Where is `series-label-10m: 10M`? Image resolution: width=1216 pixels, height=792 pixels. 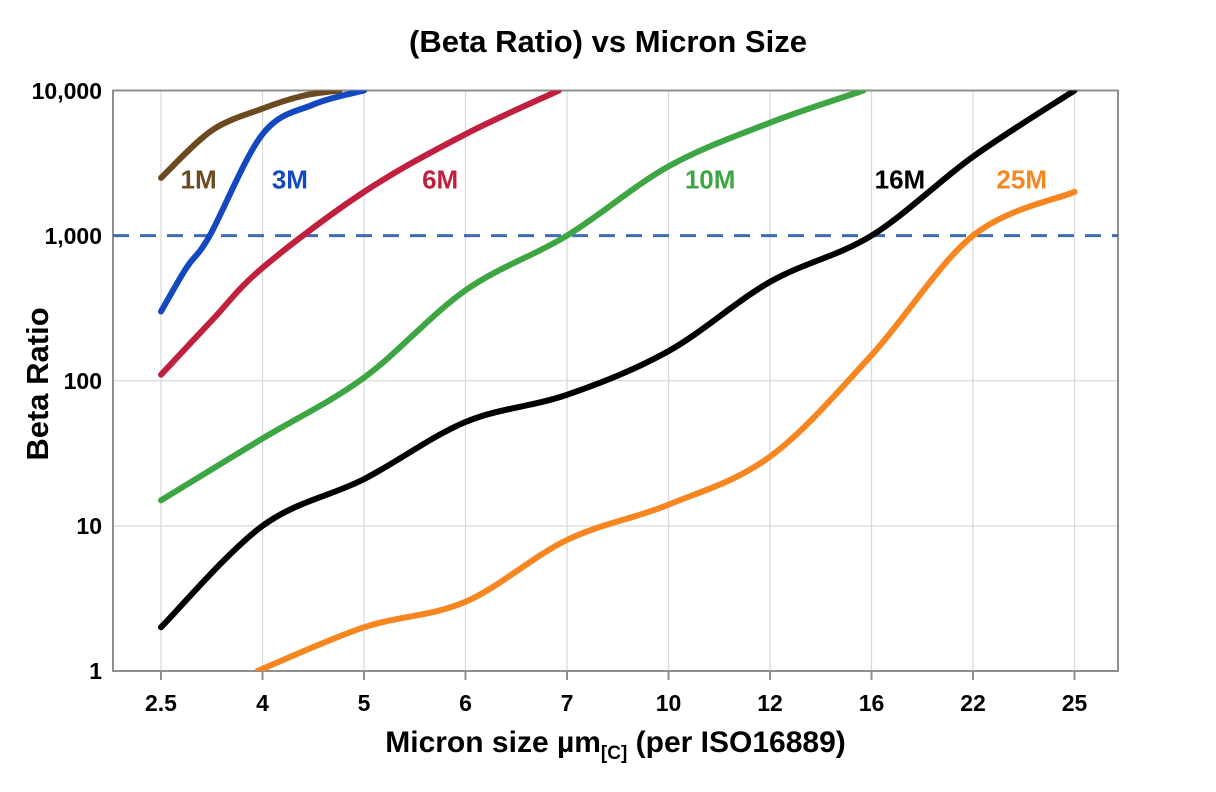 series-label-10m: 10M is located at coordinates (710, 179).